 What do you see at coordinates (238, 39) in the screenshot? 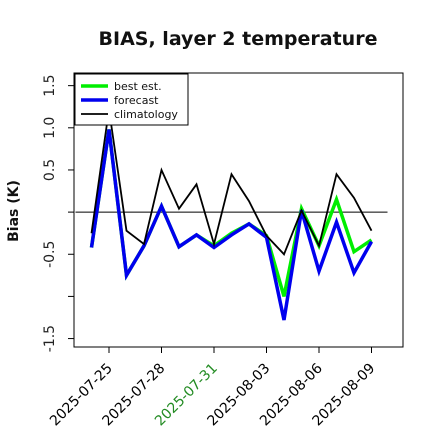
I see `chart-title: BIAS, layer 2 temperature` at bounding box center [238, 39].